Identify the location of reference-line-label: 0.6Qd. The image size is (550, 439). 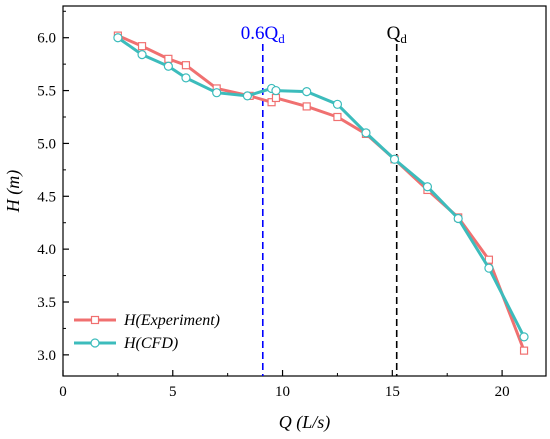
(263, 34).